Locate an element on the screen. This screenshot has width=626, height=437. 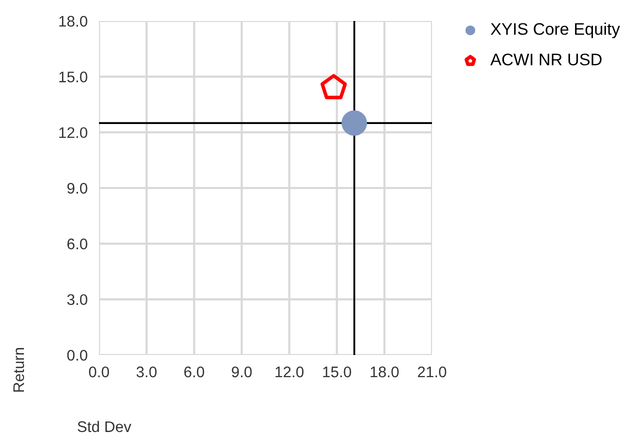
legend-label: XYIS Core Equity is located at coordinates (555, 30).